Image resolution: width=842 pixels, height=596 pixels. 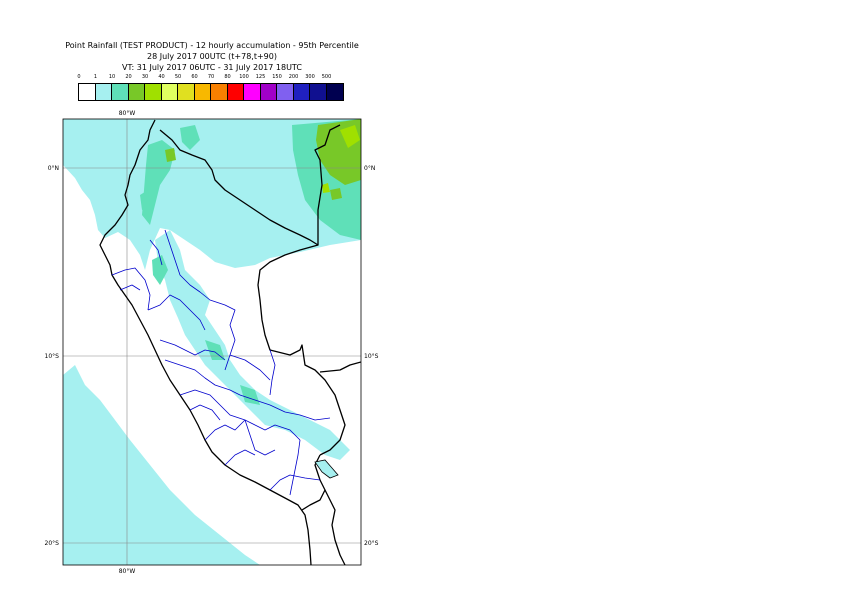 I want to click on lat-label-10-left: 10°S, so click(x=52, y=356).